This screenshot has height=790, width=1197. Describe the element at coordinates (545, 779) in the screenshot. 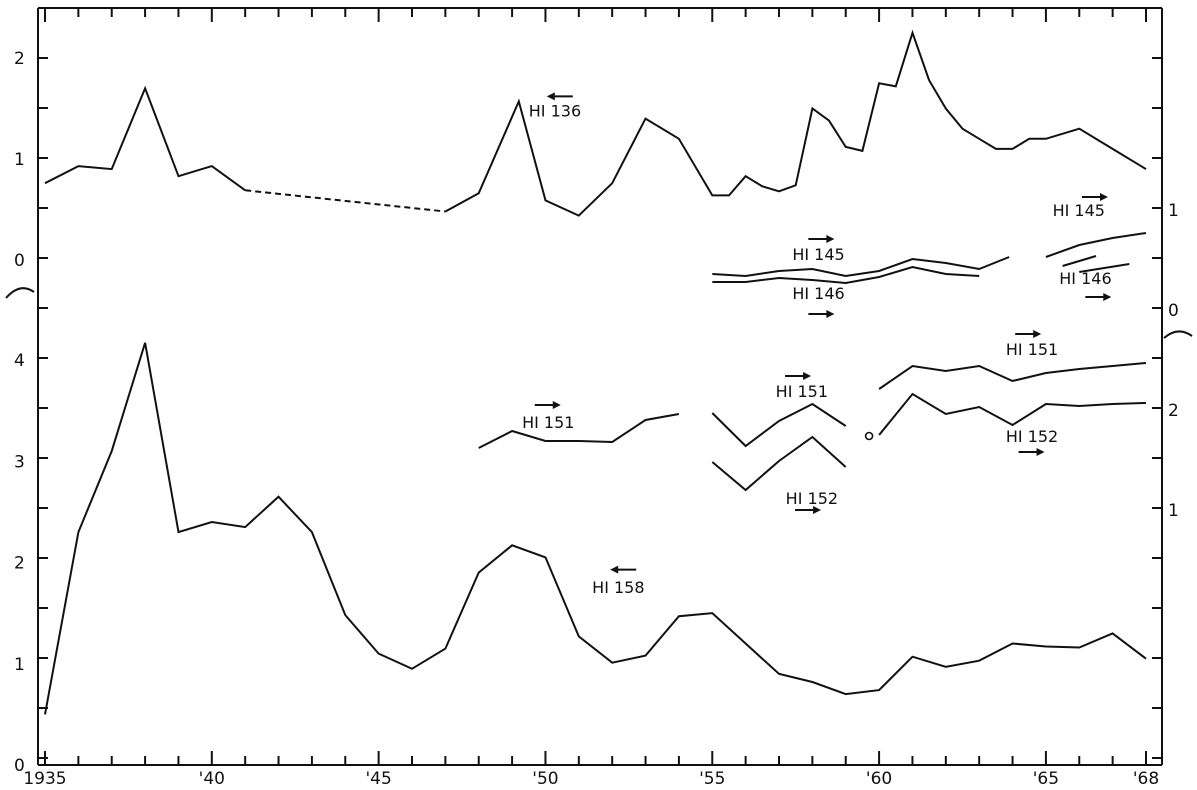

I see `x-tick-label: '50` at that location.